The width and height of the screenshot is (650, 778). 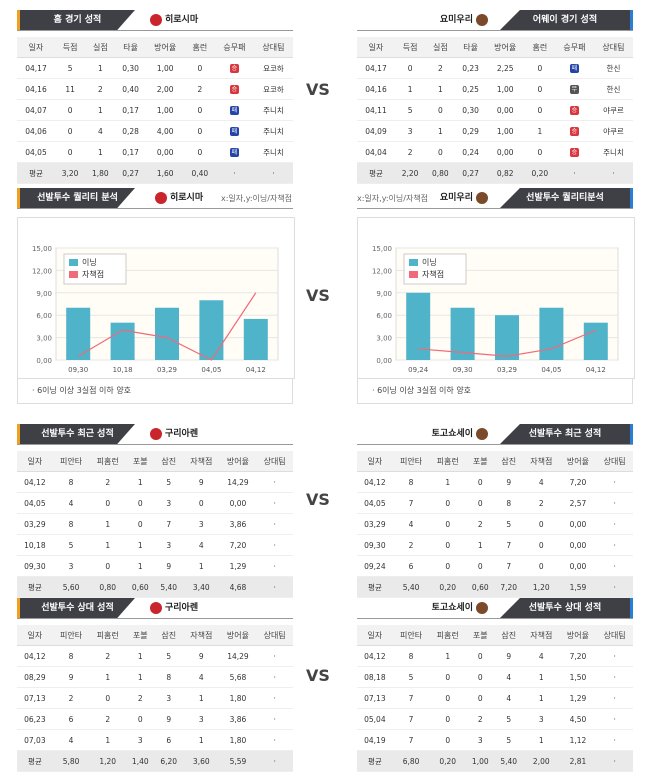 What do you see at coordinates (238, 719) in the screenshot?
I see `table-cell: 3,86` at bounding box center [238, 719].